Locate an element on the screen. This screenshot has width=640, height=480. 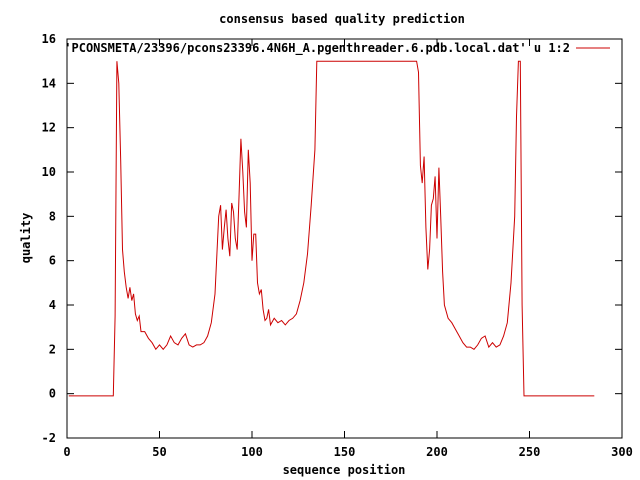
x-tick-label: 300 is located at coordinates (622, 452).